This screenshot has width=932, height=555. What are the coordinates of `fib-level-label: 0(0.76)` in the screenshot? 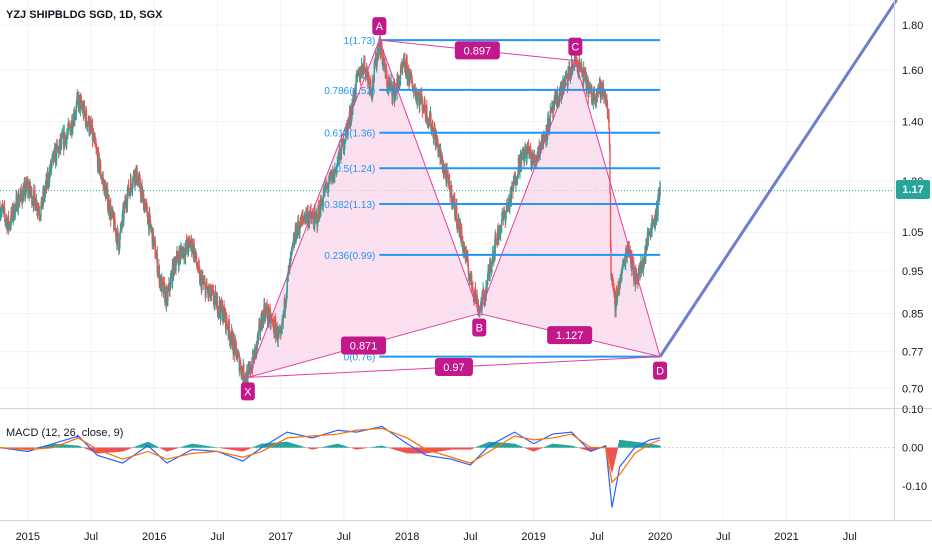 It's located at (360, 358).